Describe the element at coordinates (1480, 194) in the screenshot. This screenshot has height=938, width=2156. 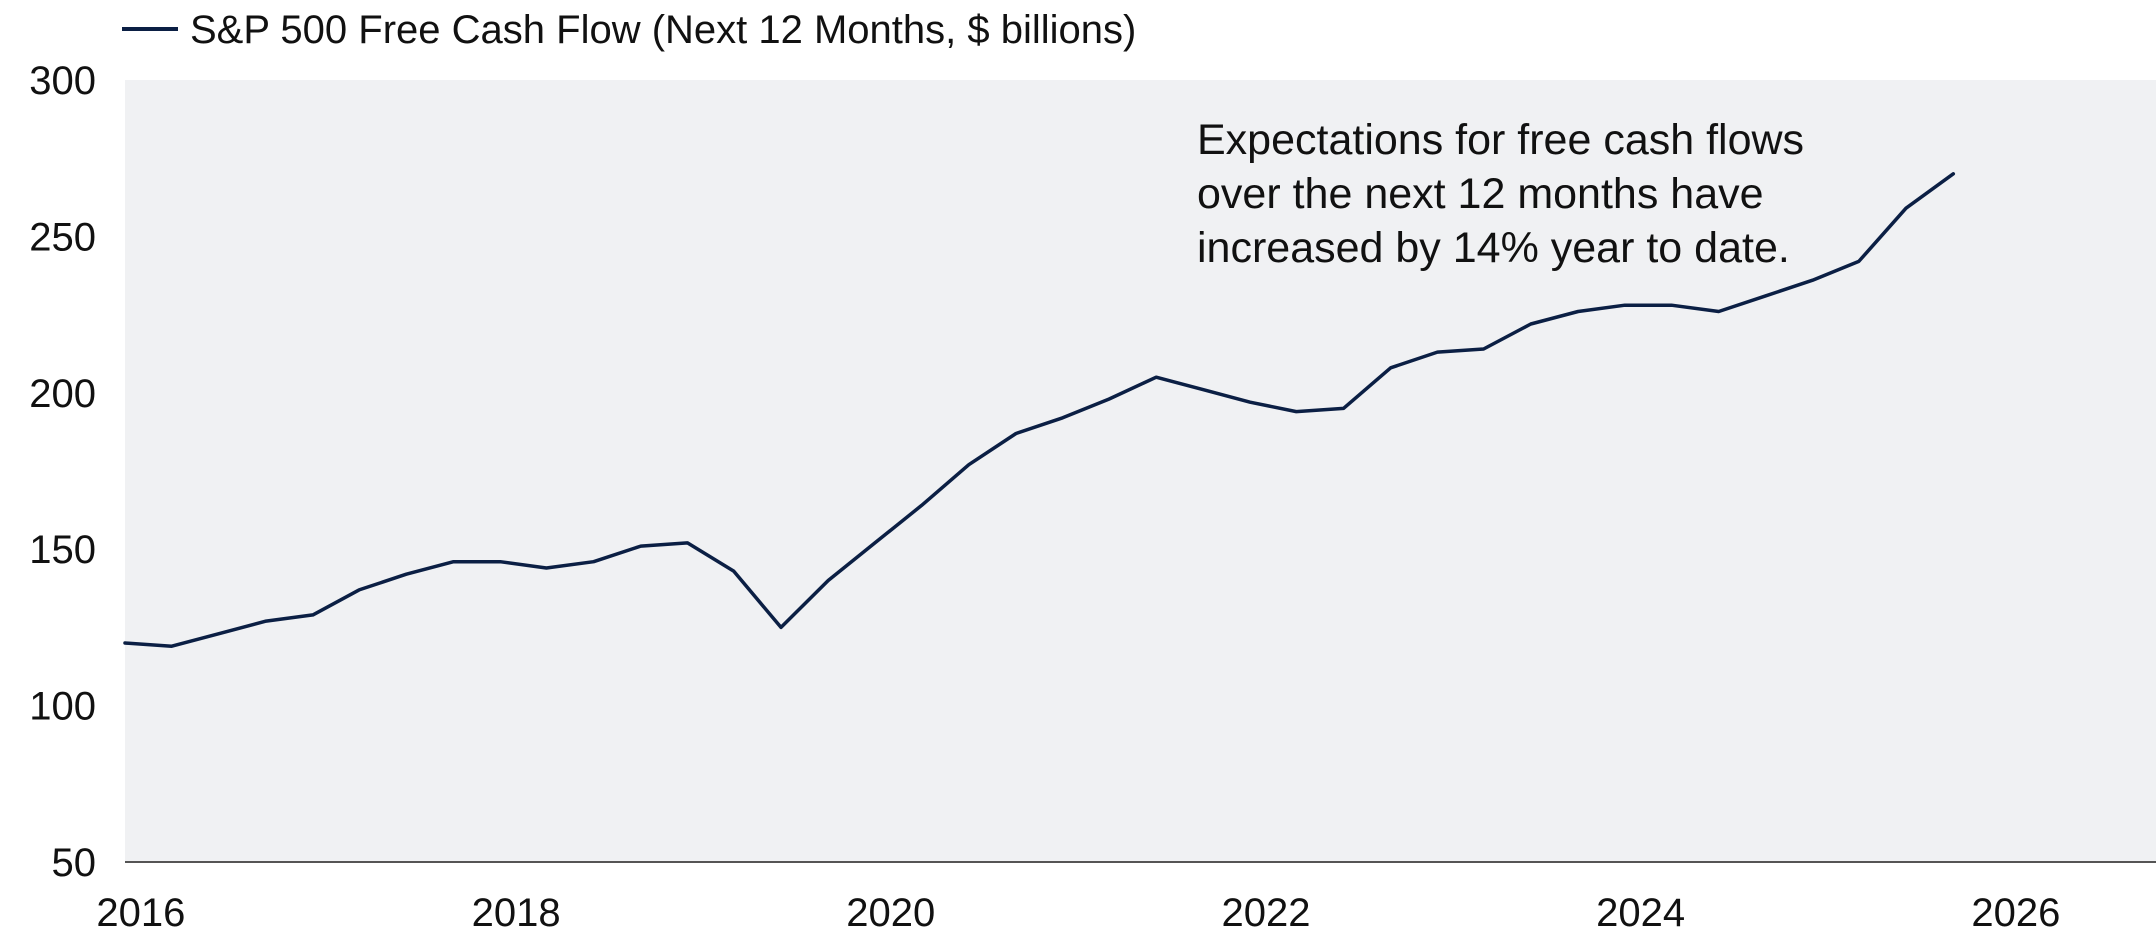
I see `annotation-line: over the next 12 months have` at that location.